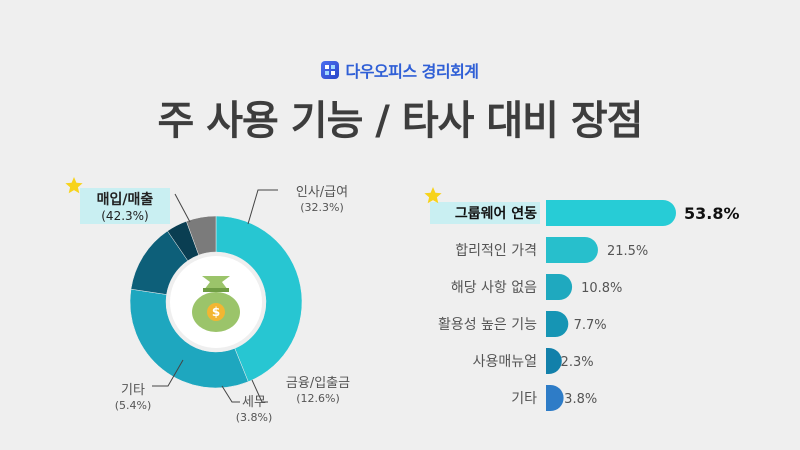  Describe the element at coordinates (505, 362) in the screenshot. I see `bar-label-4: 사용매뉴얼` at that location.